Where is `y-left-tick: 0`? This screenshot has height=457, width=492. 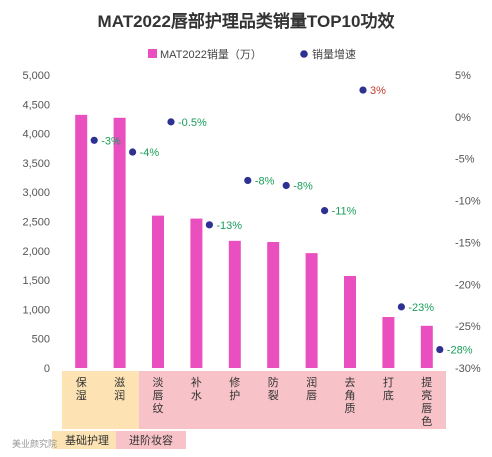
y-left-tick: 0 is located at coordinates (47, 369).